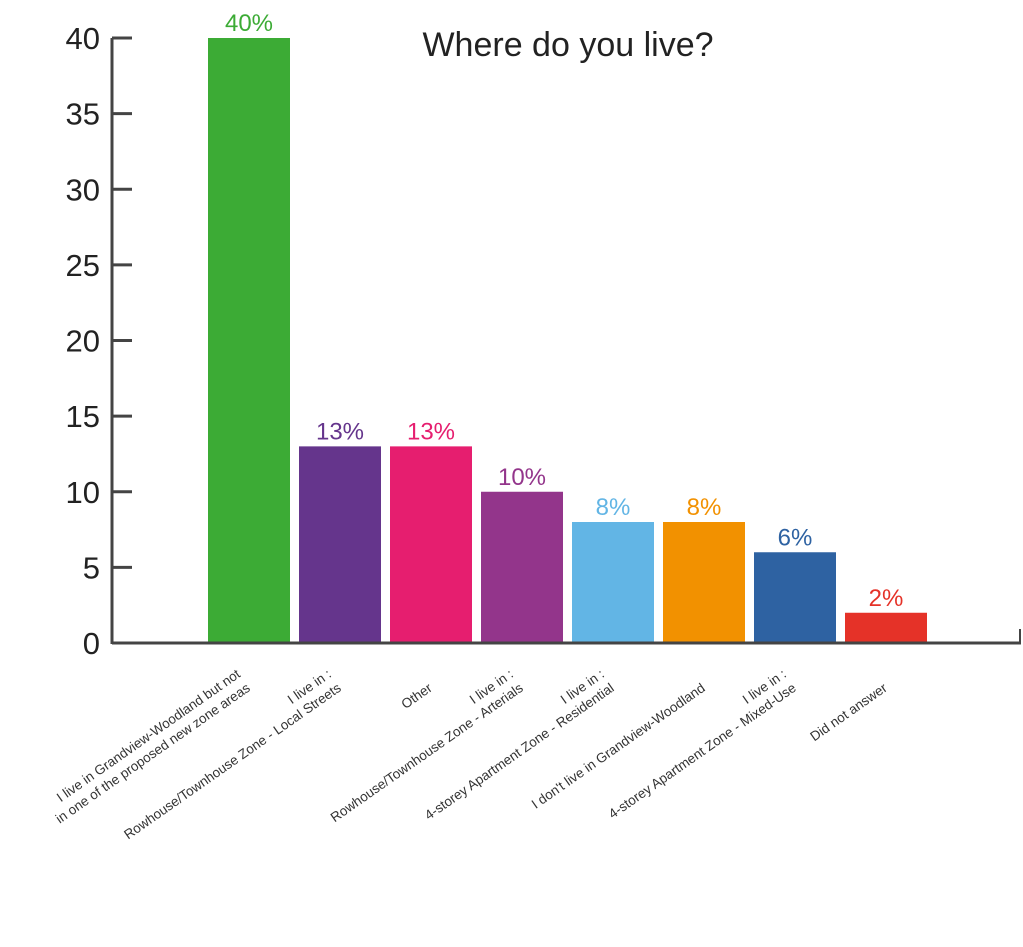 The image size is (1023, 947). What do you see at coordinates (522, 477) in the screenshot?
I see `bar-value-label: 10%` at bounding box center [522, 477].